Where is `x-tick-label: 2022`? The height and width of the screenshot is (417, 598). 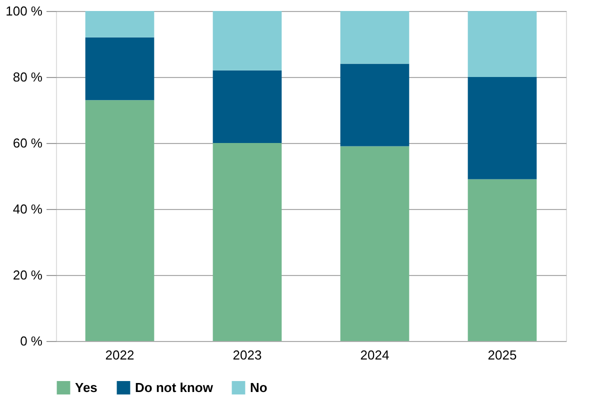
x-tick-label: 2022 is located at coordinates (119, 355).